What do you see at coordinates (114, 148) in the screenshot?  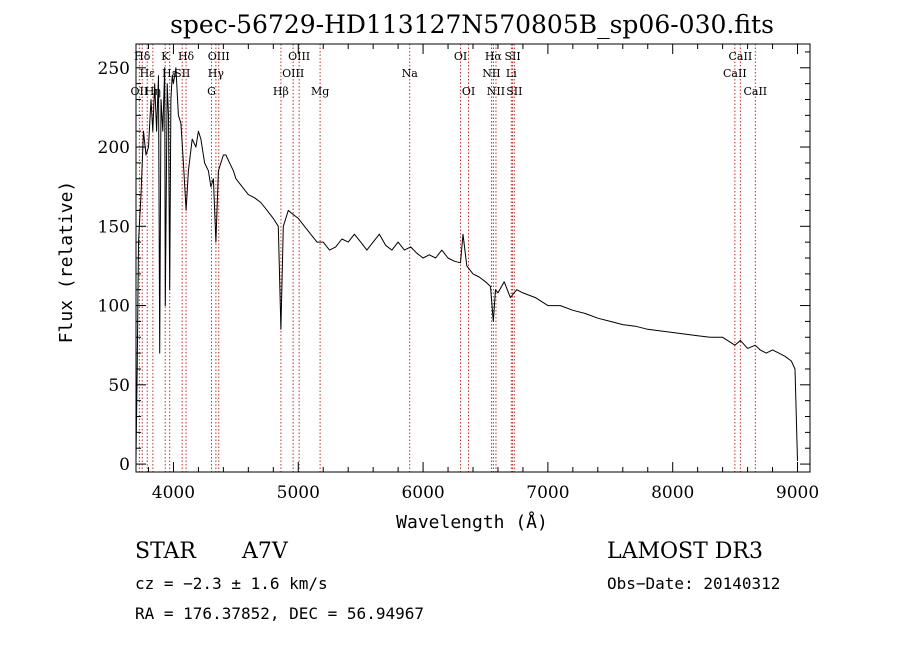 I see `y-tick-label: 200` at bounding box center [114, 148].